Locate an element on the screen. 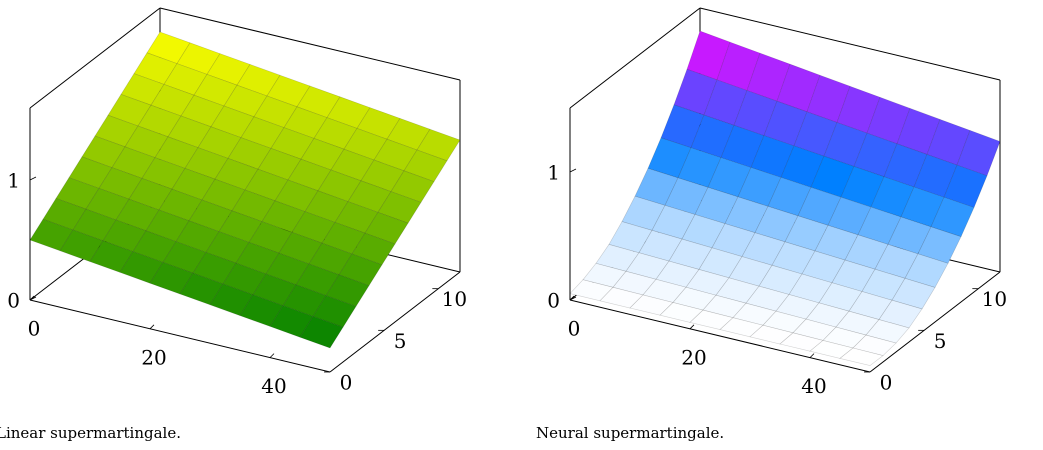 The width and height of the screenshot is (1043, 450). caption: Linear supermartingale. is located at coordinates (90, 433).